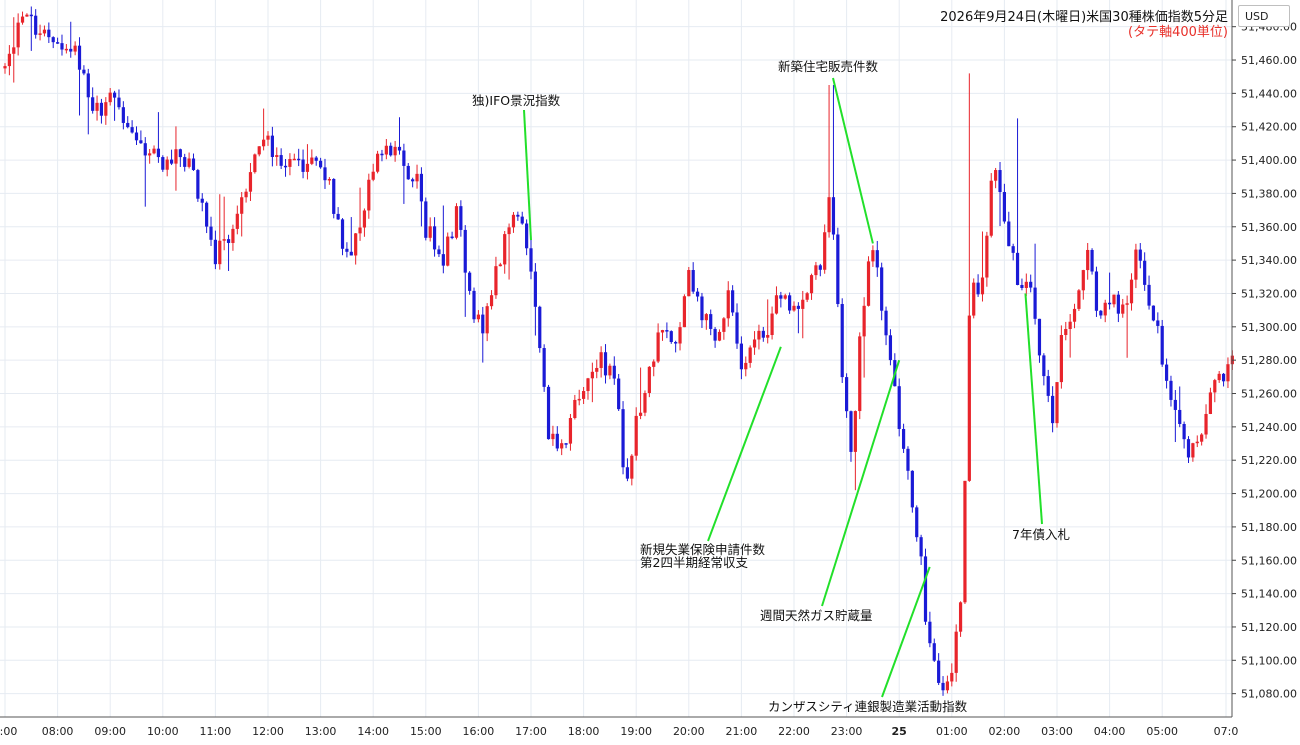 This screenshot has height=745, width=1300. What do you see at coordinates (1269, 594) in the screenshot?
I see `y-tick-label: 51,140.00` at bounding box center [1269, 594].